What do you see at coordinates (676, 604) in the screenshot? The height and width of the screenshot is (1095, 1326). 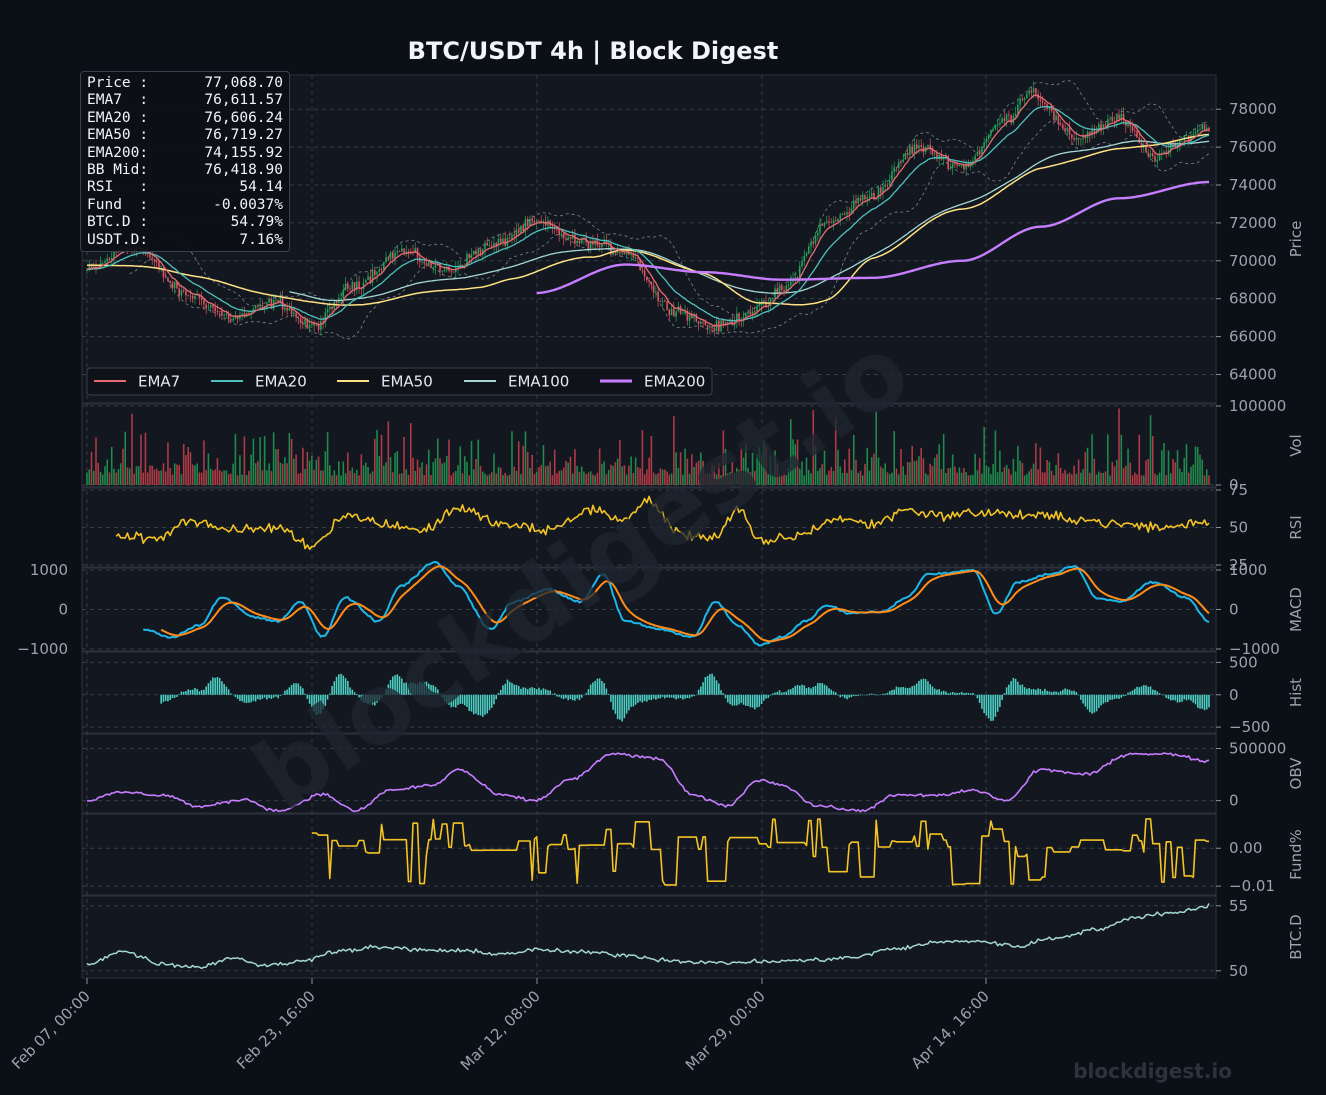 I see `macd-line` at bounding box center [676, 604].